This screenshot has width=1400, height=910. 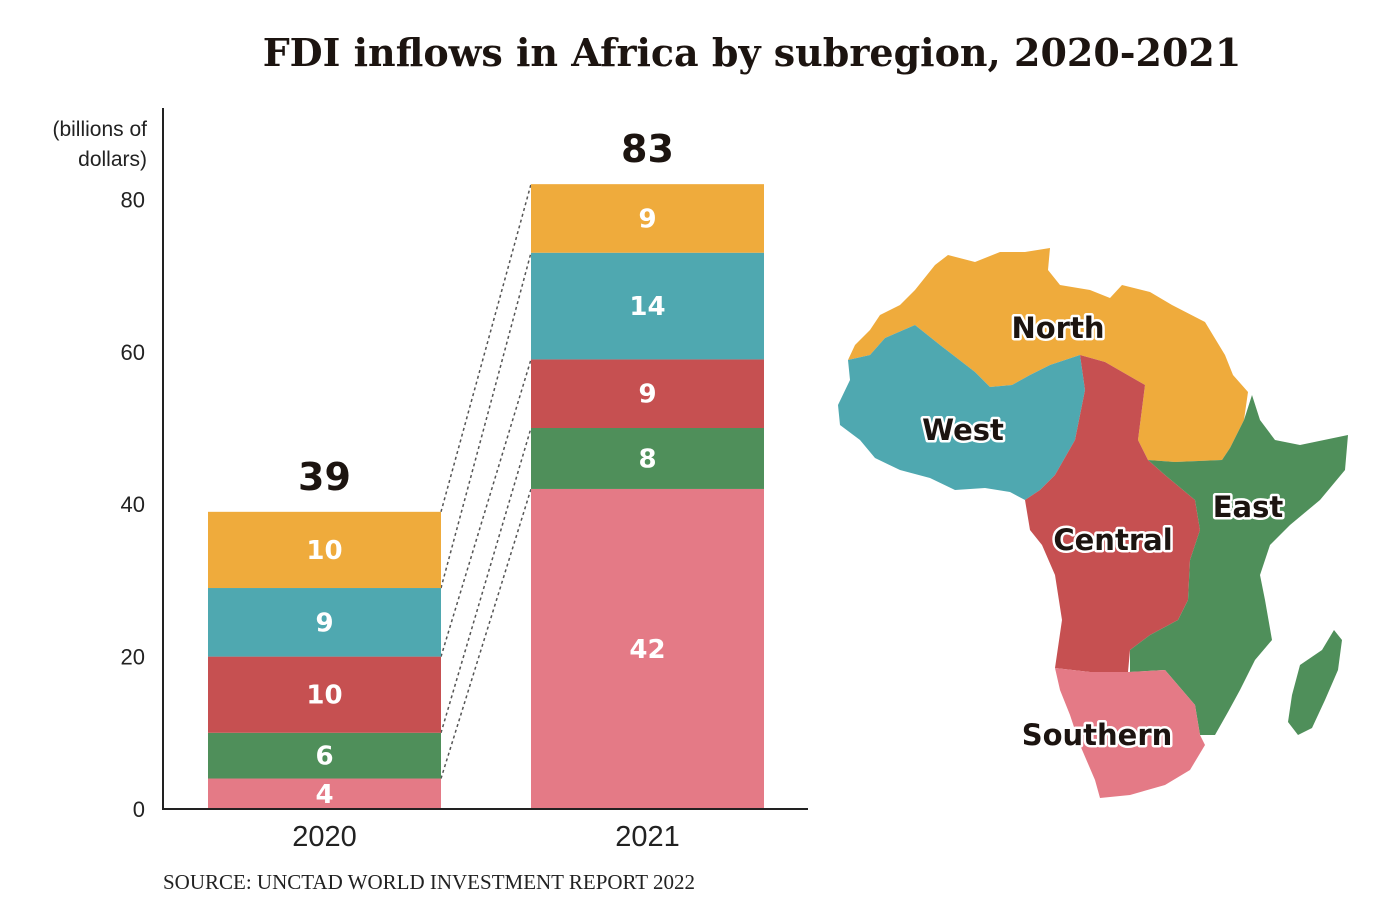 I want to click on bar-segment-central-2020, so click(x=324, y=694).